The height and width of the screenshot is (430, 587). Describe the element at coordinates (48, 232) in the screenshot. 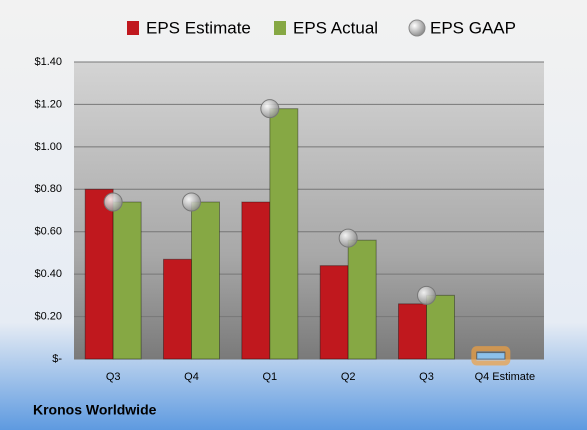

I see `y-tick-label: $0.60` at that location.